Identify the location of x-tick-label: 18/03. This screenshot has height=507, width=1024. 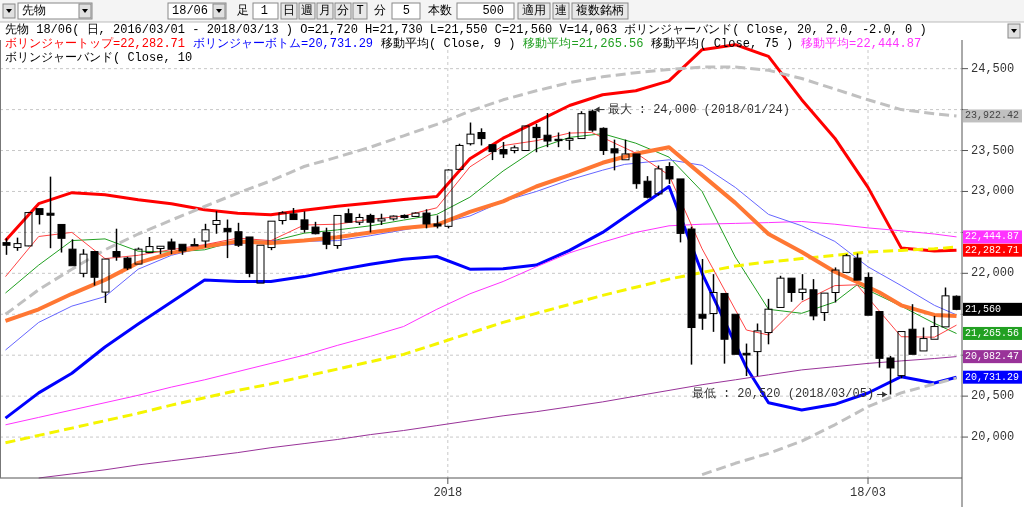
(868, 493).